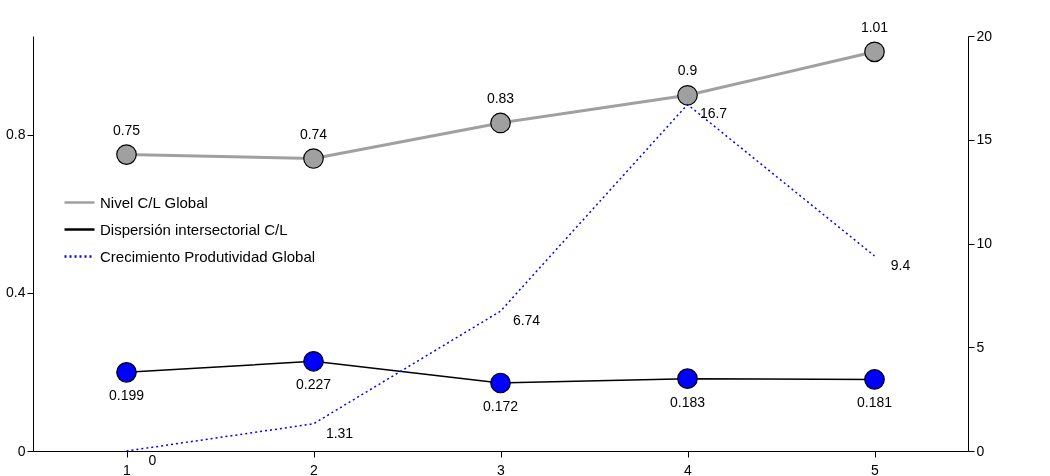 The height and width of the screenshot is (476, 1050). What do you see at coordinates (875, 468) in the screenshot?
I see `x-tick-label: 5` at bounding box center [875, 468].